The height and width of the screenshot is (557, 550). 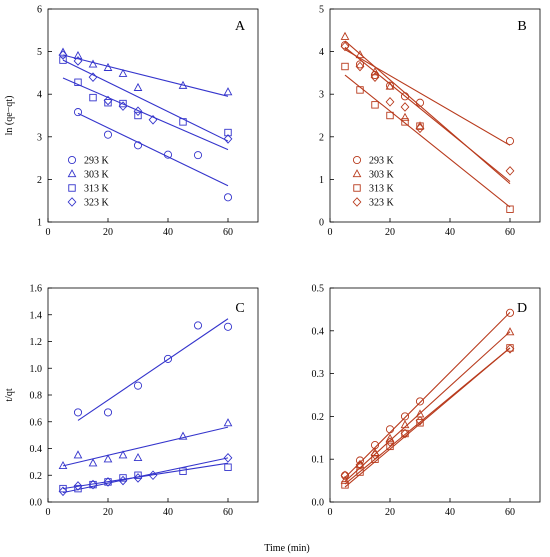 I want to click on y-tick-label: 1, so click(x=39, y=223).